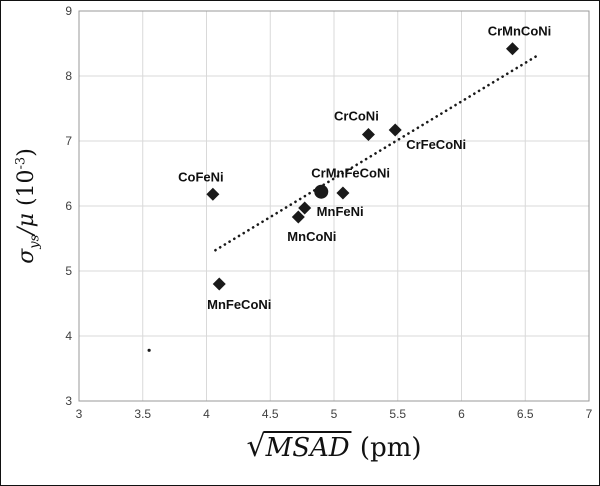 Image resolution: width=600 pixels, height=486 pixels. Describe the element at coordinates (343, 193) in the screenshot. I see `marker-diamond-CrMnFeCoNi` at that location.